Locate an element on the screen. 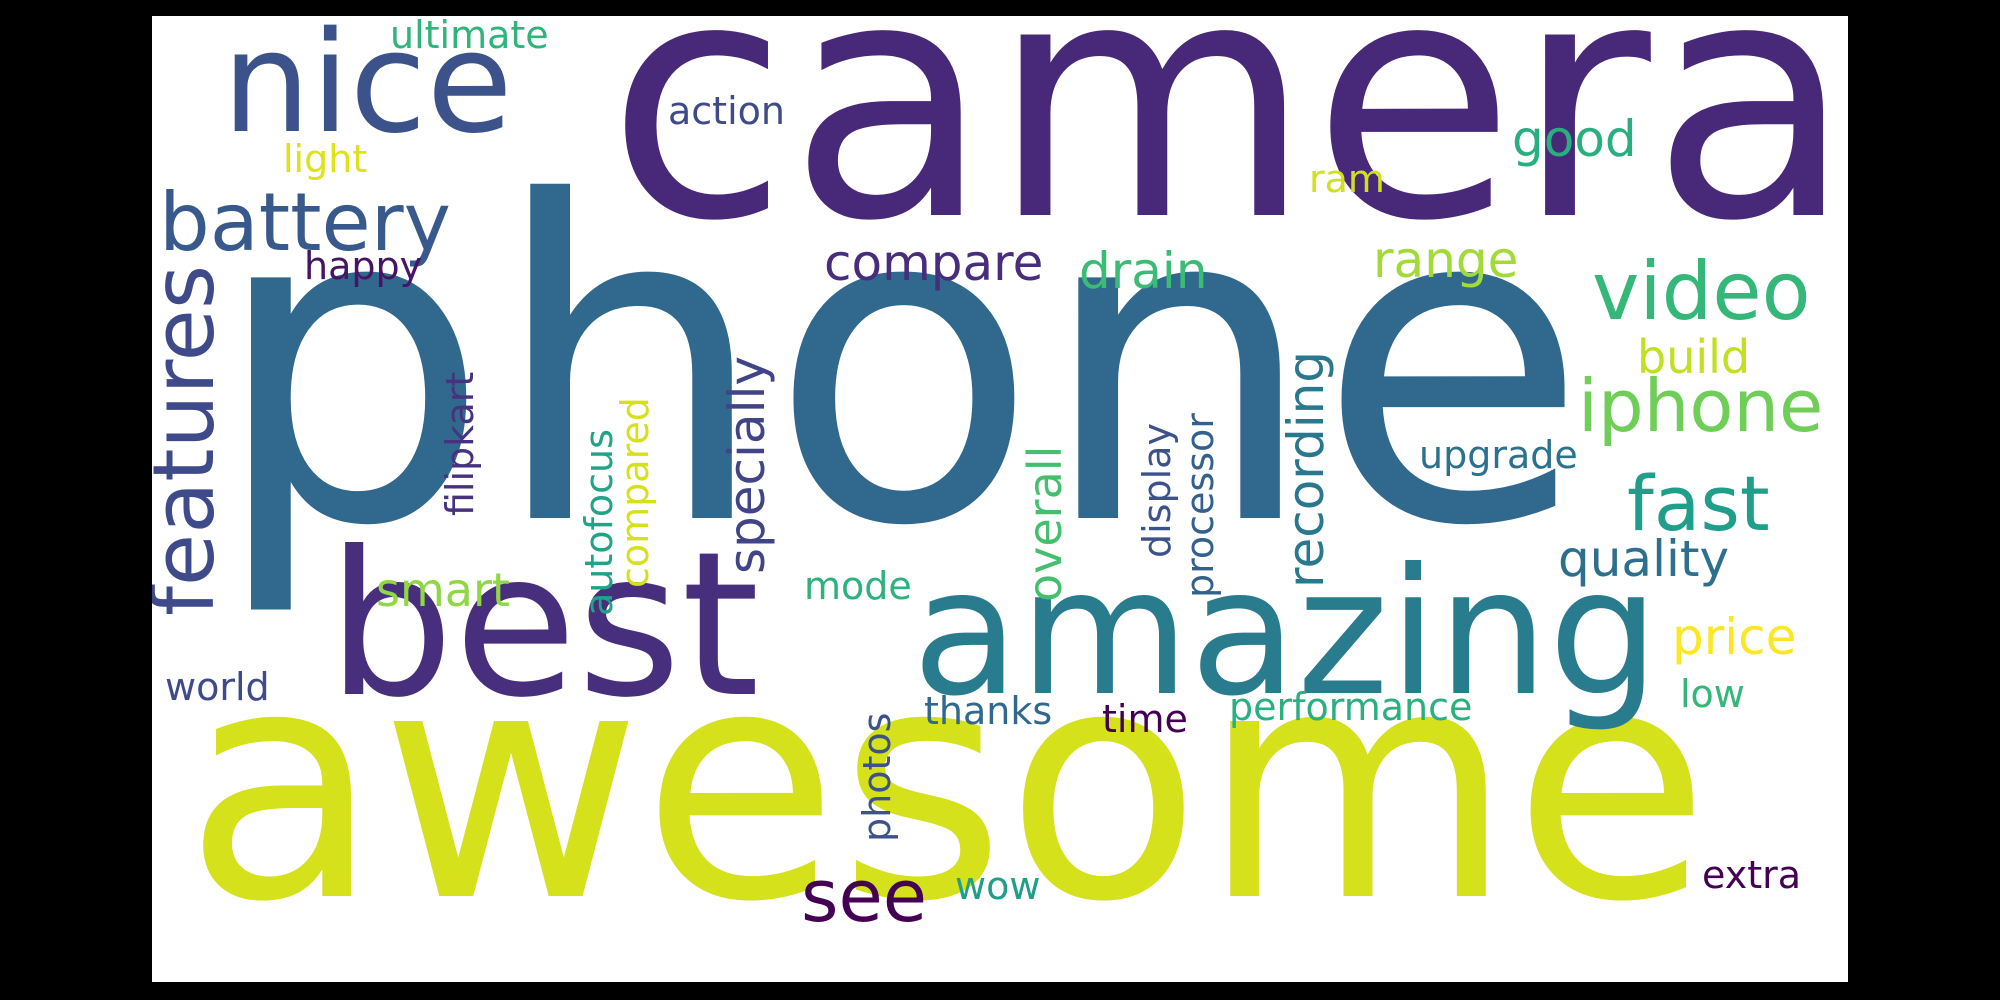 The image size is (2000, 1000). word-good: good is located at coordinates (1574, 139).